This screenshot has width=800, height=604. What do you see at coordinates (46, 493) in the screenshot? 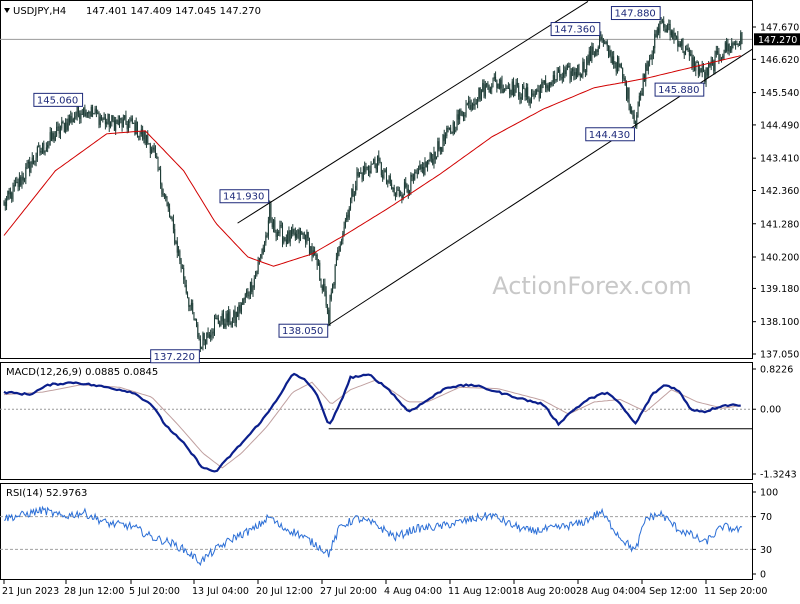
I see `rsi-title: RSI(14) 52.9763` at bounding box center [46, 493].